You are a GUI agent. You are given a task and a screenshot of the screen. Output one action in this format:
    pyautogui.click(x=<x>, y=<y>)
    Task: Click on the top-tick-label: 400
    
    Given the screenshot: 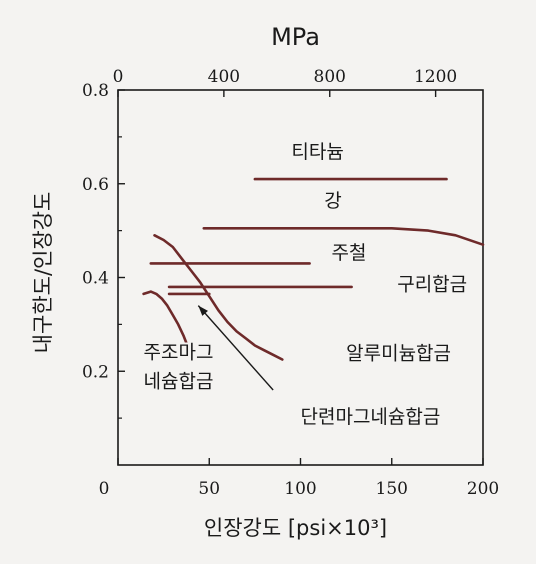 What is the action you would take?
    pyautogui.click(x=224, y=77)
    